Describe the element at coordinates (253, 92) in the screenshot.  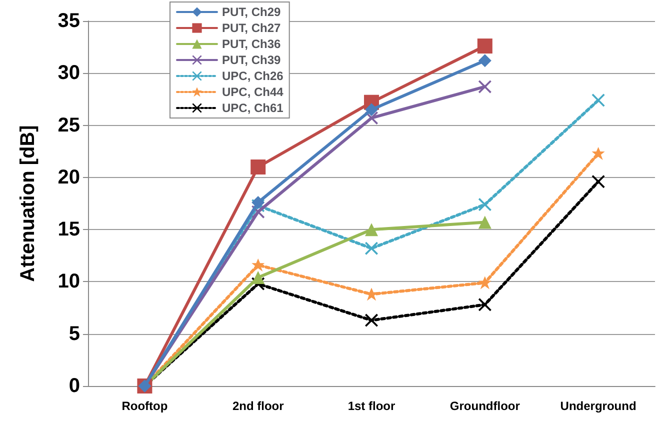
I see `legend-label: UPC, Ch44` at that location.